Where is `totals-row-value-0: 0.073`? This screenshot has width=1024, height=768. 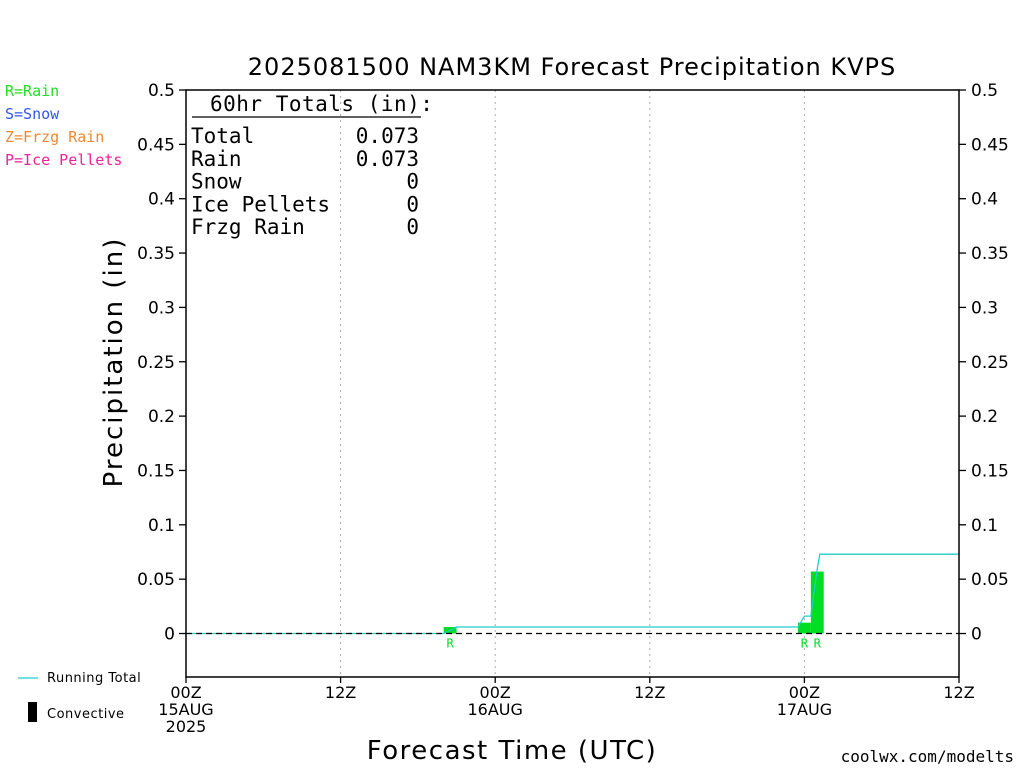
totals-row-value-0: 0.073 is located at coordinates (387, 136).